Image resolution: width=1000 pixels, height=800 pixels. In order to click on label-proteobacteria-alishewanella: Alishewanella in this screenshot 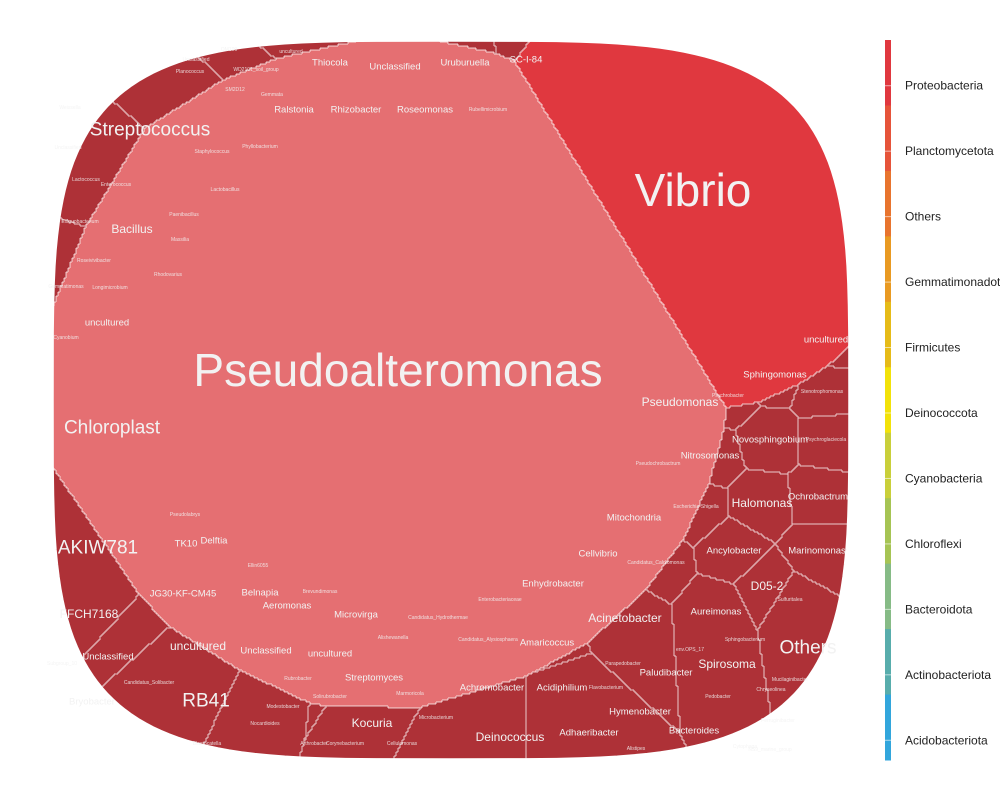, I will do `click(393, 638)`.